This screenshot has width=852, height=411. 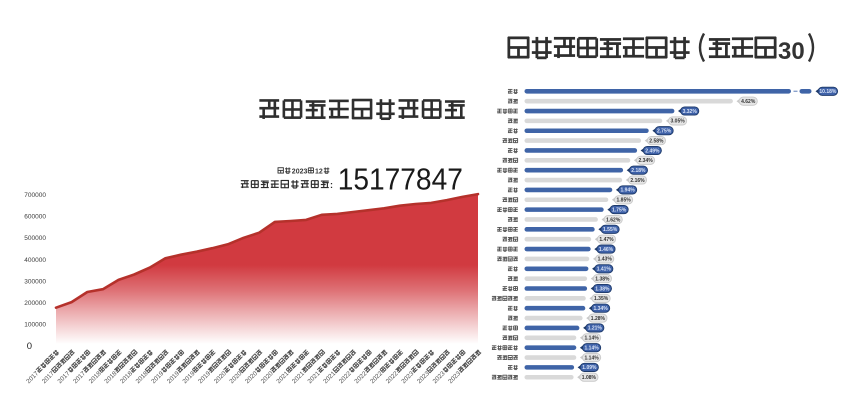 I want to click on svg-text: 2.49%, so click(x=652, y=151).